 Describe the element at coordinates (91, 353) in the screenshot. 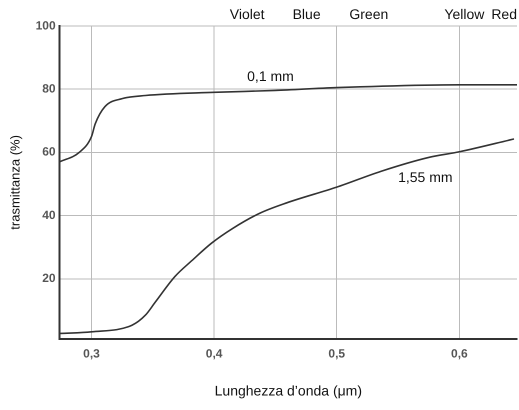

I see `x-tick-label: 0,3` at that location.